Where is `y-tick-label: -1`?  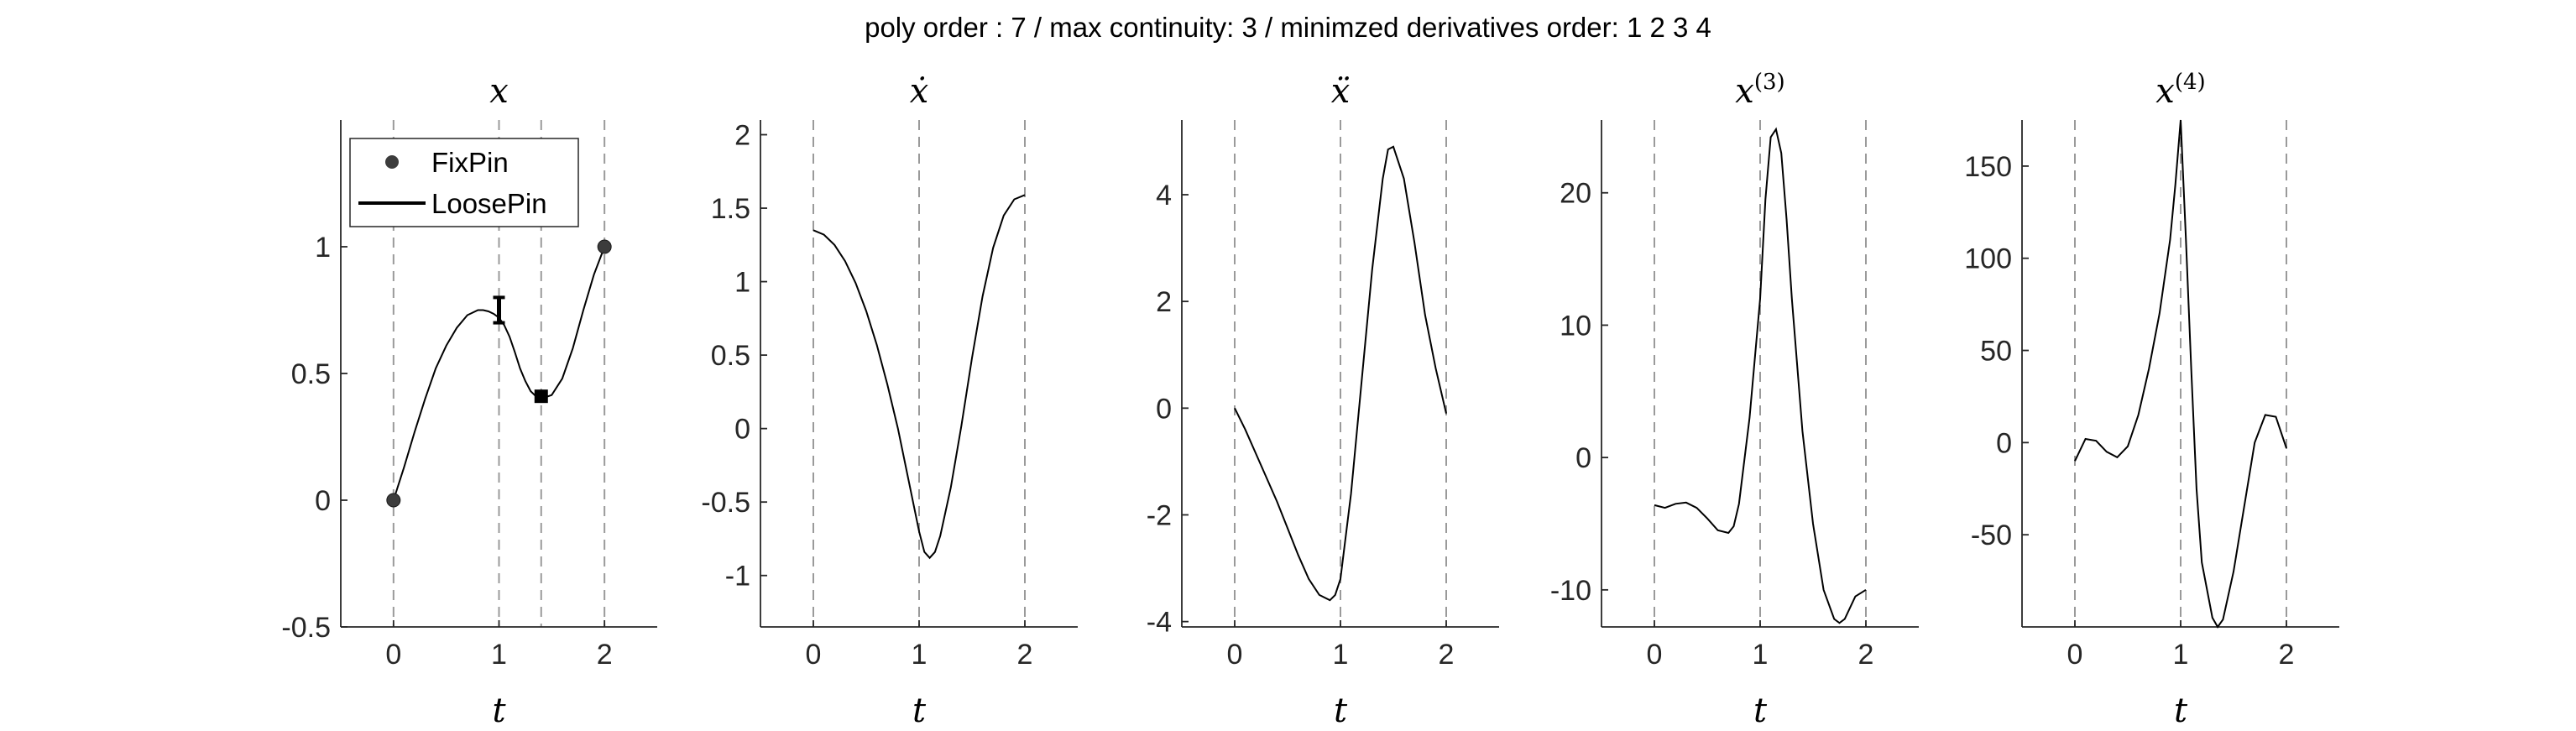 y-tick-label: -1 is located at coordinates (737, 577).